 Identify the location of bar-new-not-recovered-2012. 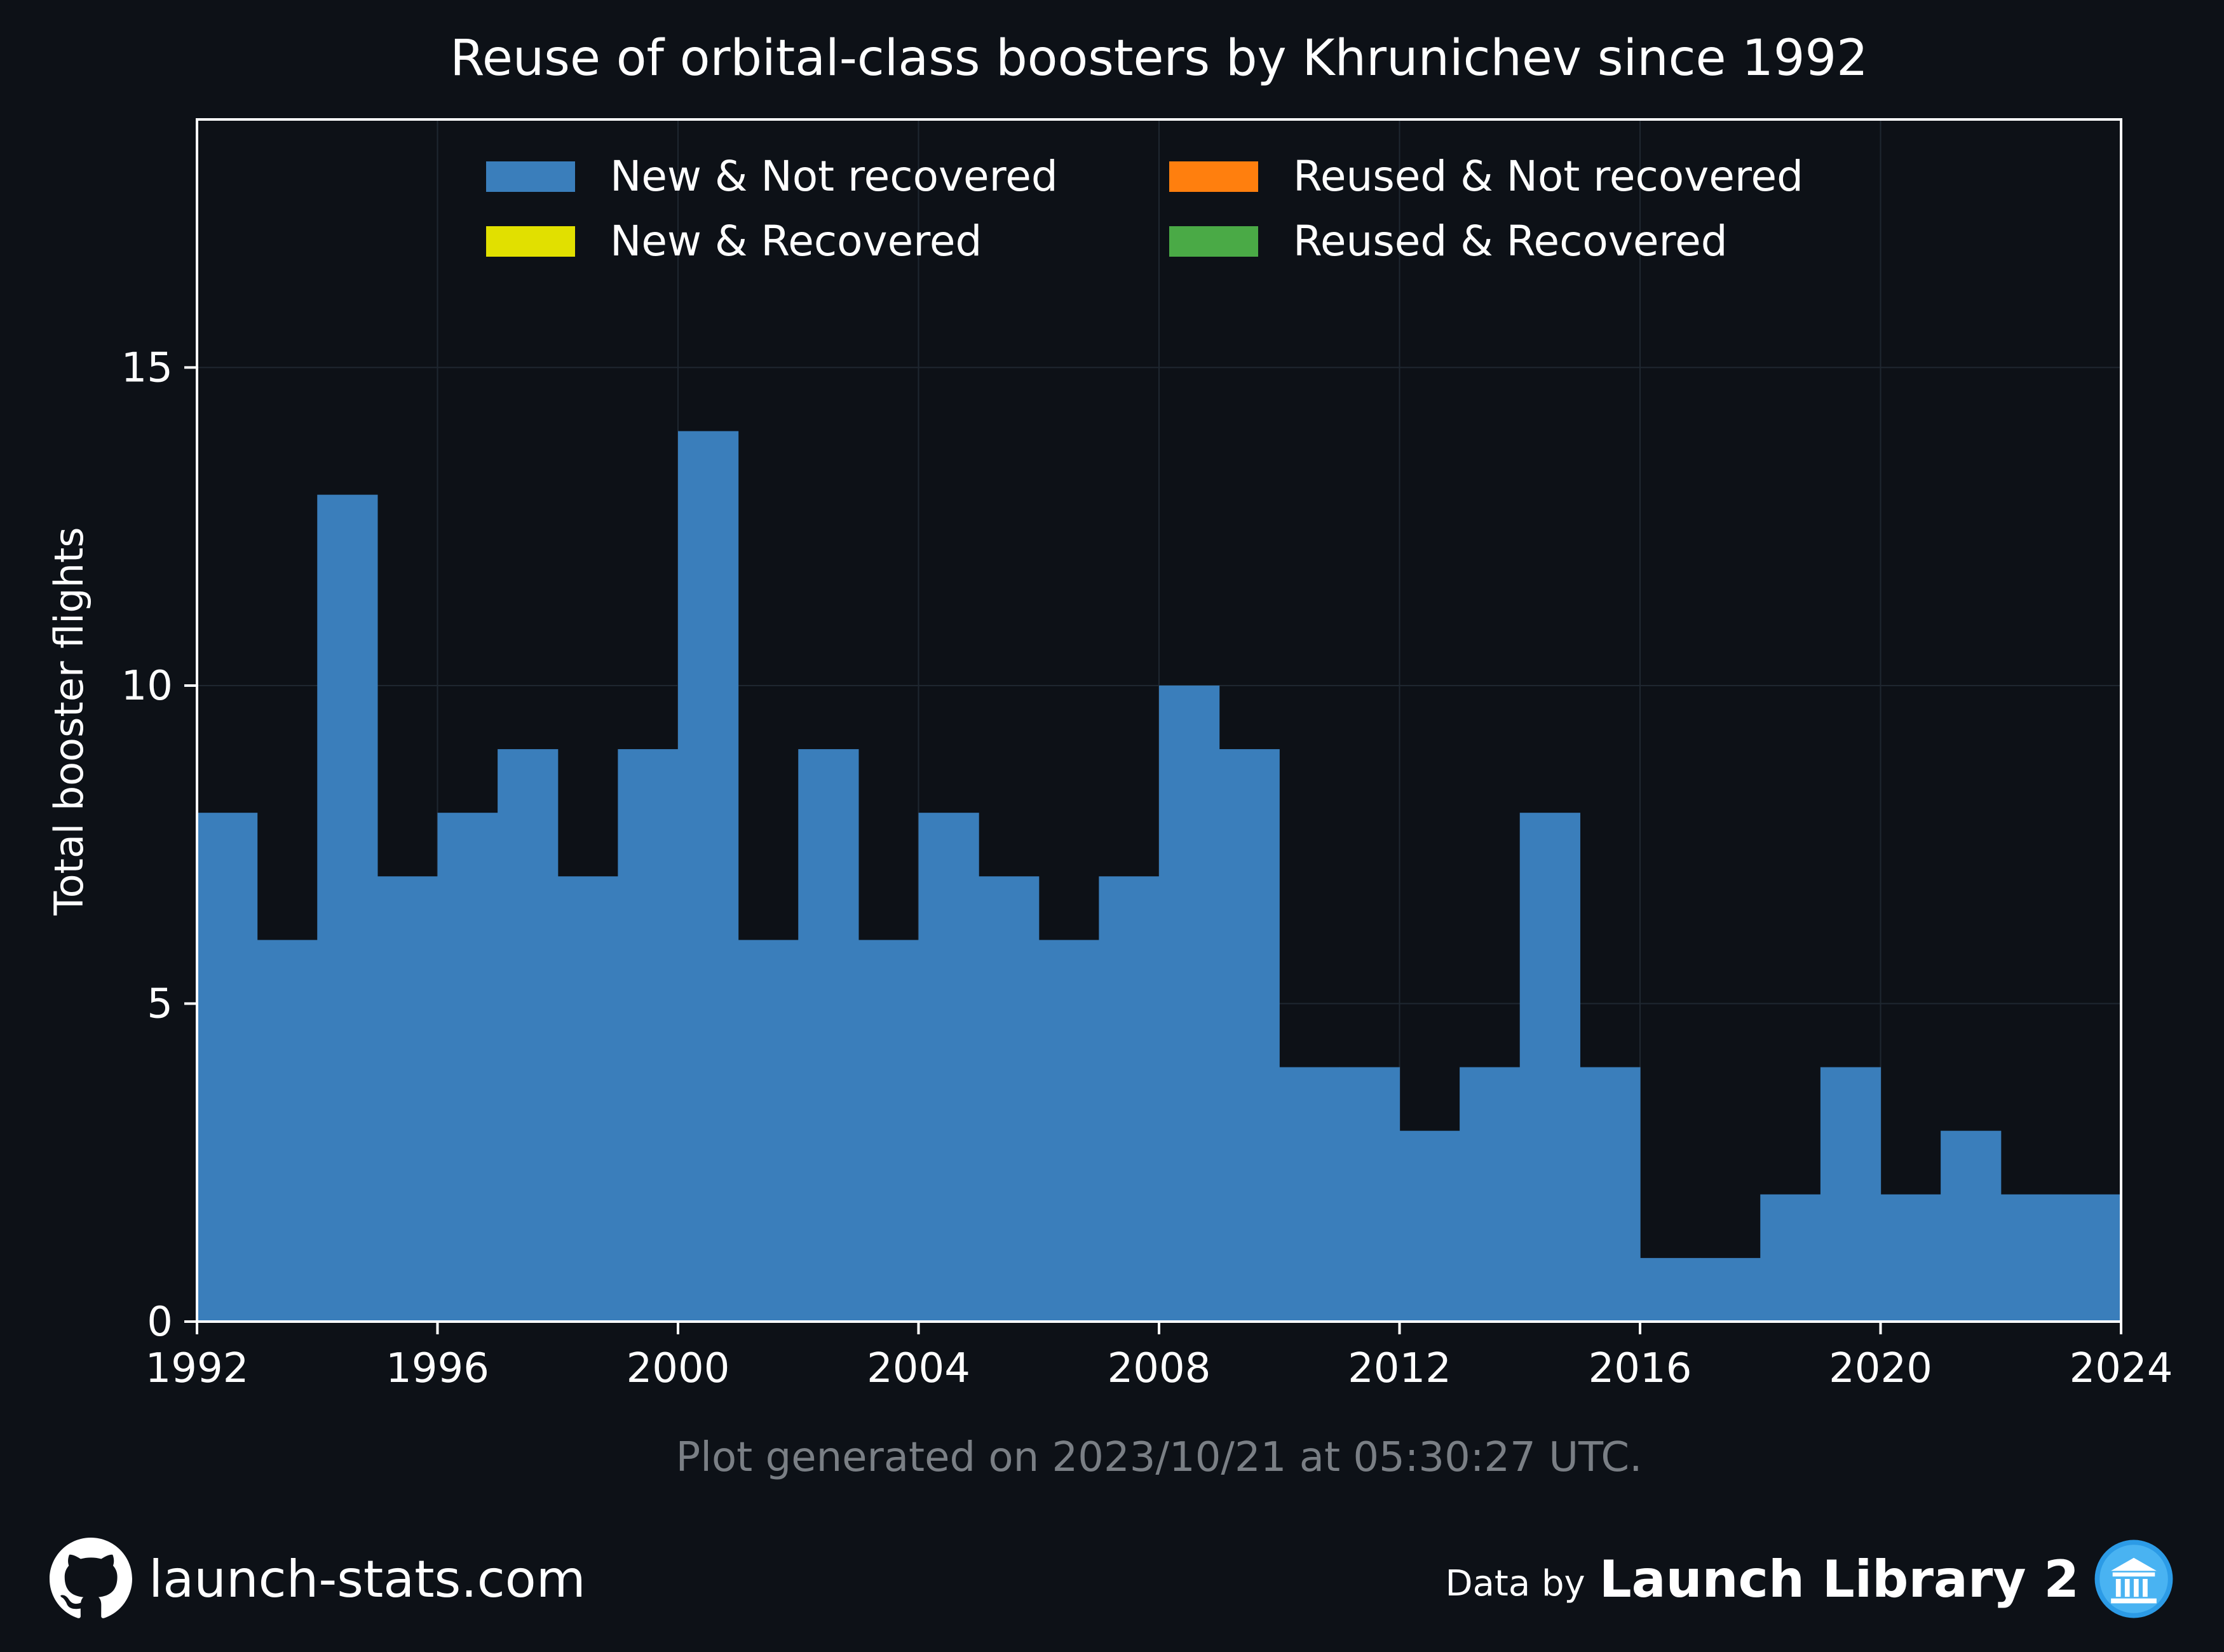
(1429, 1226).